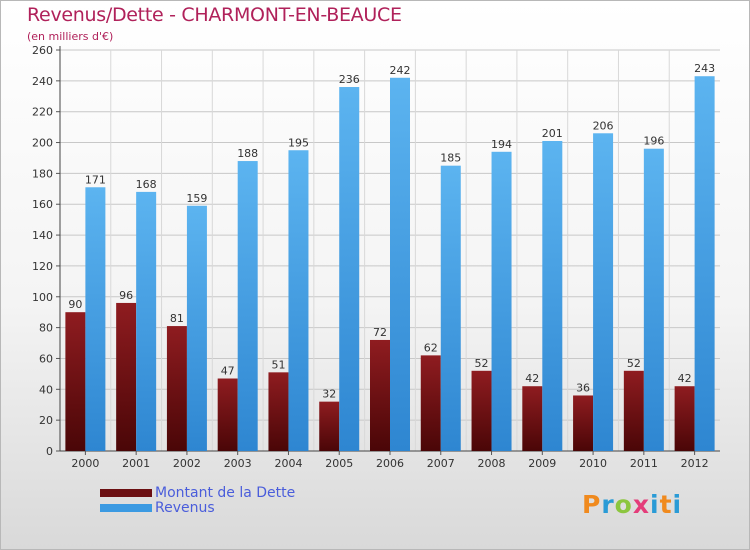 The width and height of the screenshot is (750, 550). I want to click on data-label-revenus: 194, so click(501, 144).